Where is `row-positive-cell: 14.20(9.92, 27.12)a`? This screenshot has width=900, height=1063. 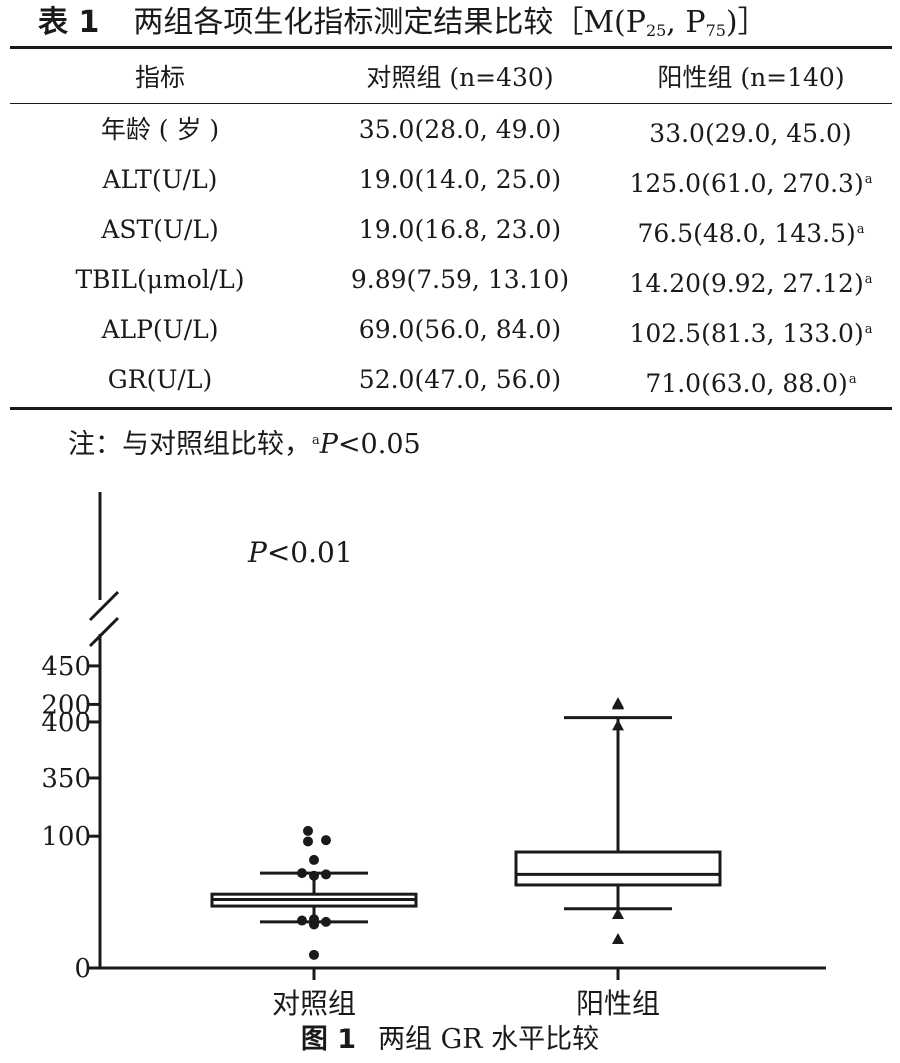 row-positive-cell: 14.20(9.92, 27.12)a is located at coordinates (751, 280).